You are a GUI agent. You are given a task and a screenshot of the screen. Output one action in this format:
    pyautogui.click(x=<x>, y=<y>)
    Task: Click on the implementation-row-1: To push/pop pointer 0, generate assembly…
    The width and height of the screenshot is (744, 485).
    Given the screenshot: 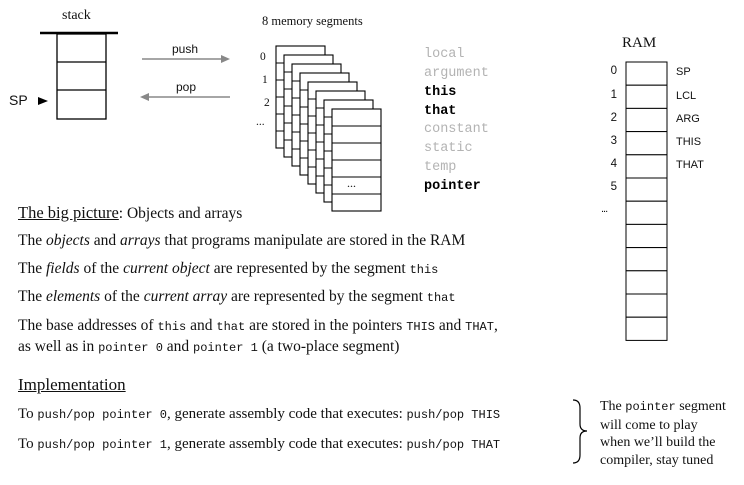 What is the action you would take?
    pyautogui.click(x=259, y=414)
    